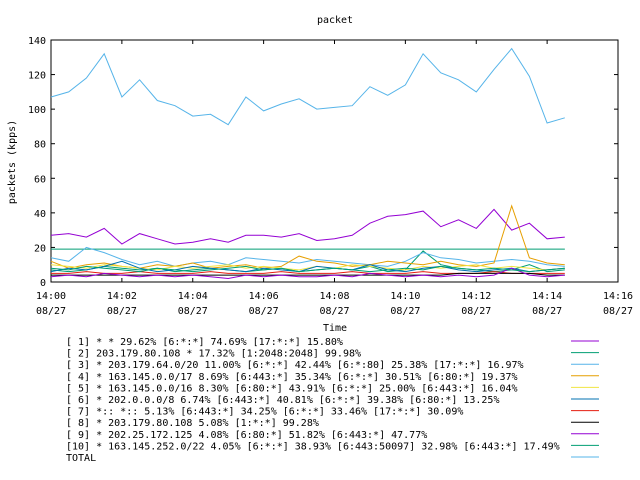 Image resolution: width=640 pixels, height=480 pixels. I want to click on y-tick-label: 40, so click(40, 214).